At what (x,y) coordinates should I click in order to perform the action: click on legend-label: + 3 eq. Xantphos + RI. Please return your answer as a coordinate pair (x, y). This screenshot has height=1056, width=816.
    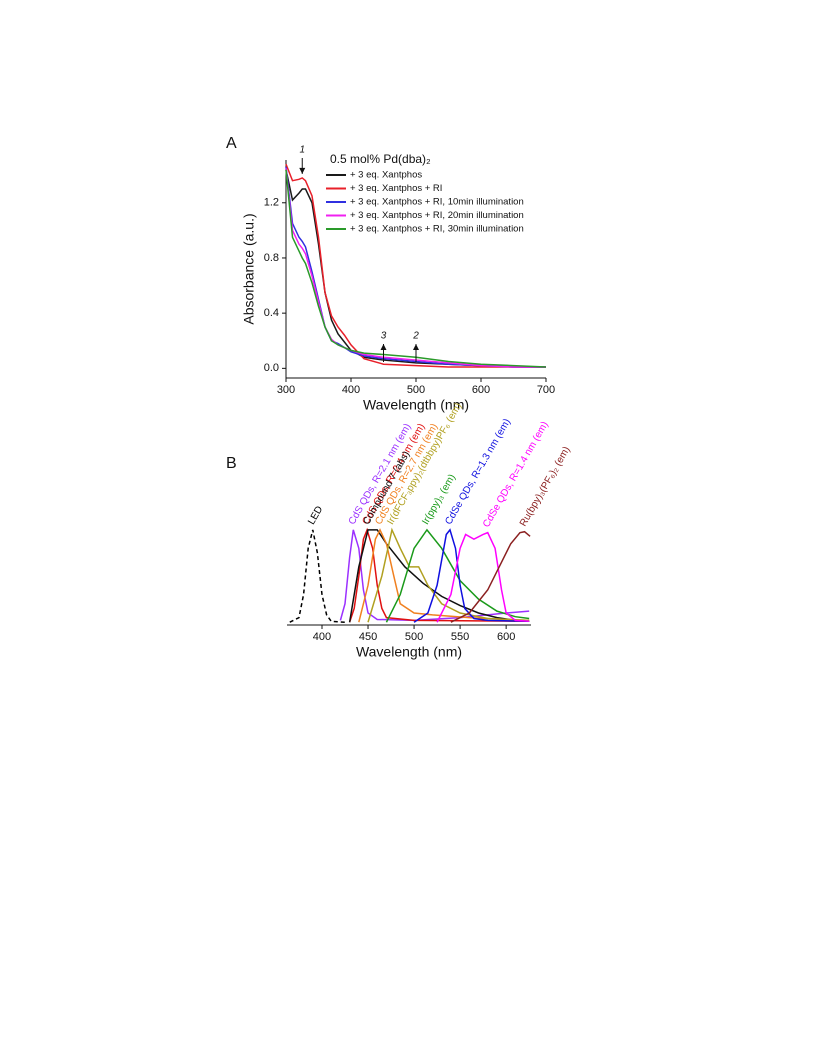
    Looking at the image, I should click on (396, 188).